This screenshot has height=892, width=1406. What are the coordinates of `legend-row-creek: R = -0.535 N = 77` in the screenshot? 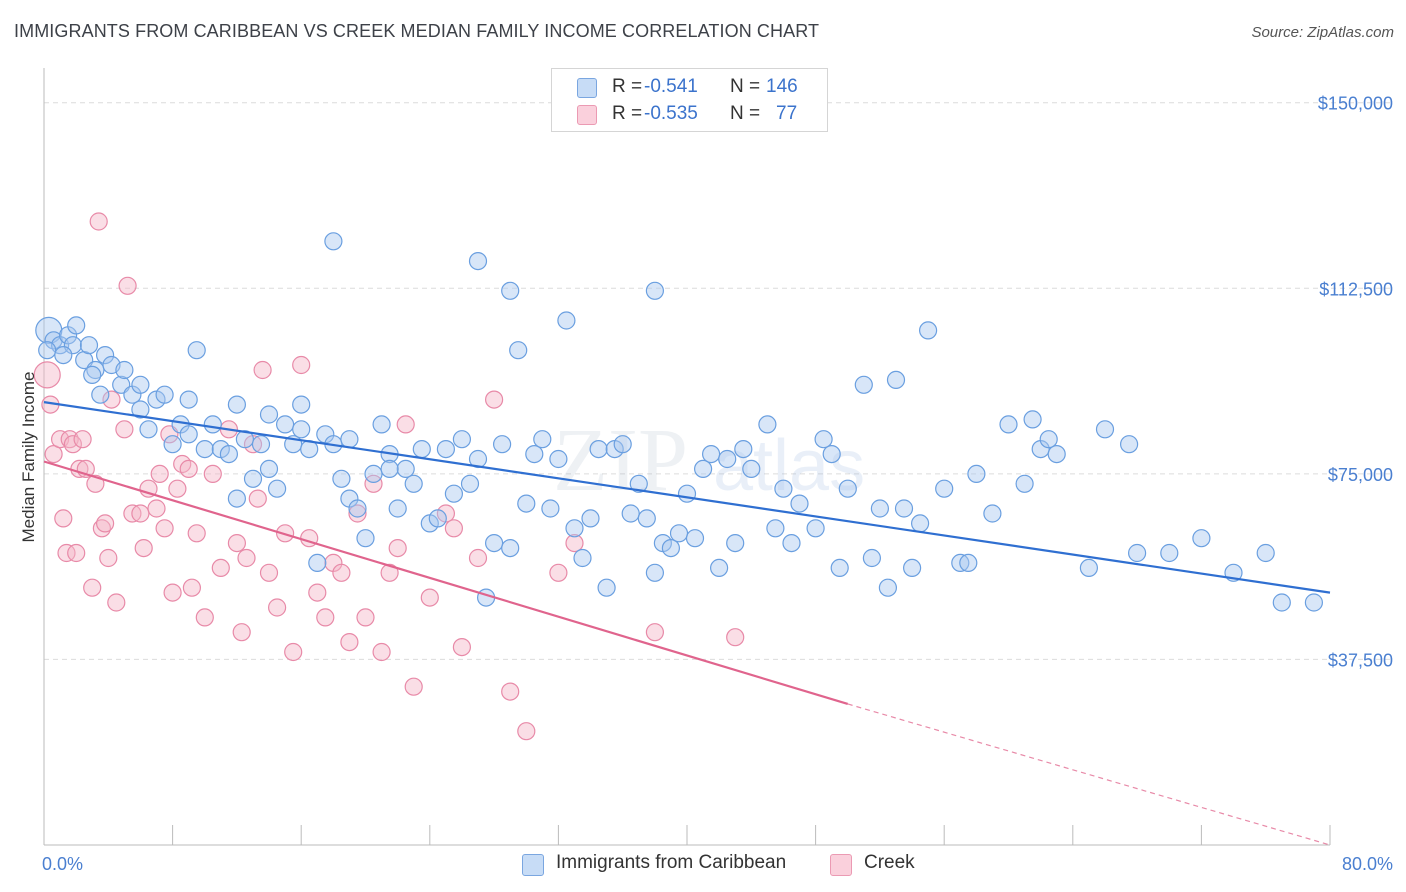 It's located at (689, 114).